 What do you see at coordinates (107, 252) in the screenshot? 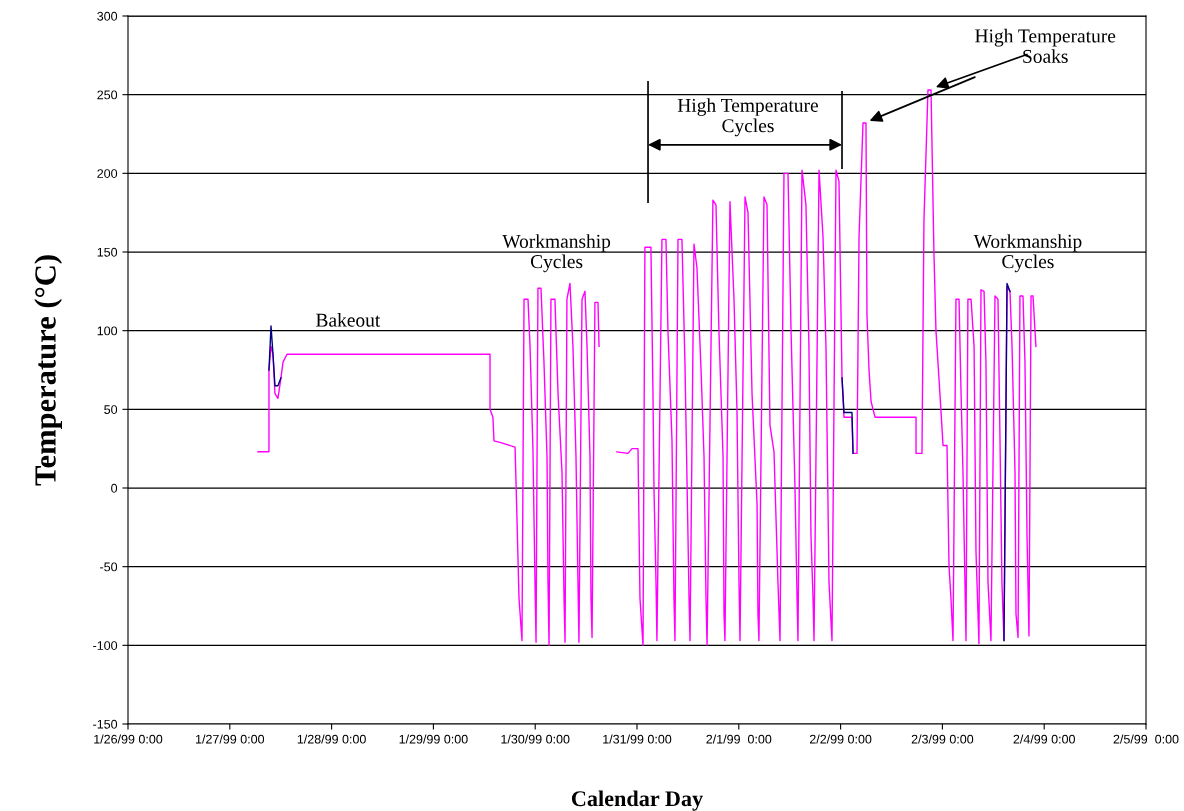
I see `y-tick-label: 150` at bounding box center [107, 252].